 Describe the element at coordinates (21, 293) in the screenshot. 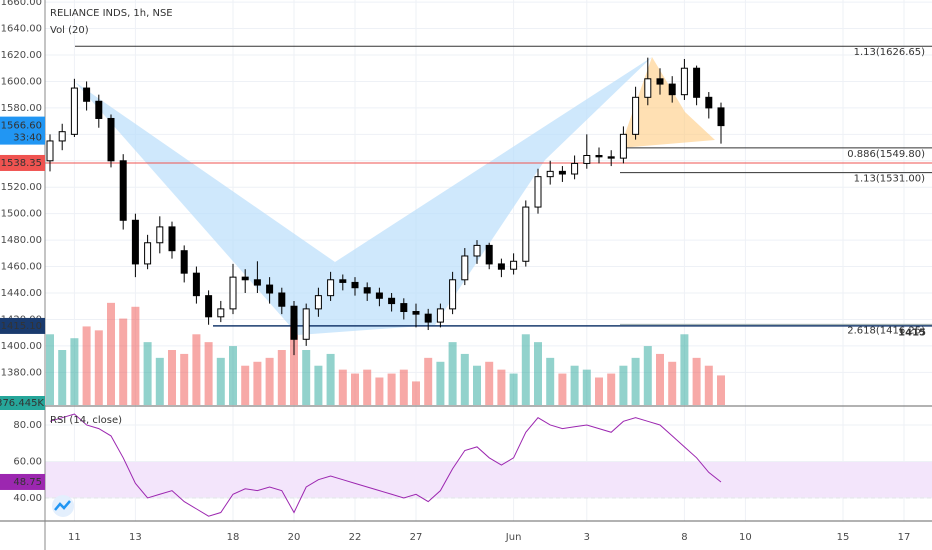

I see `y-tick-label: 1440.00` at that location.